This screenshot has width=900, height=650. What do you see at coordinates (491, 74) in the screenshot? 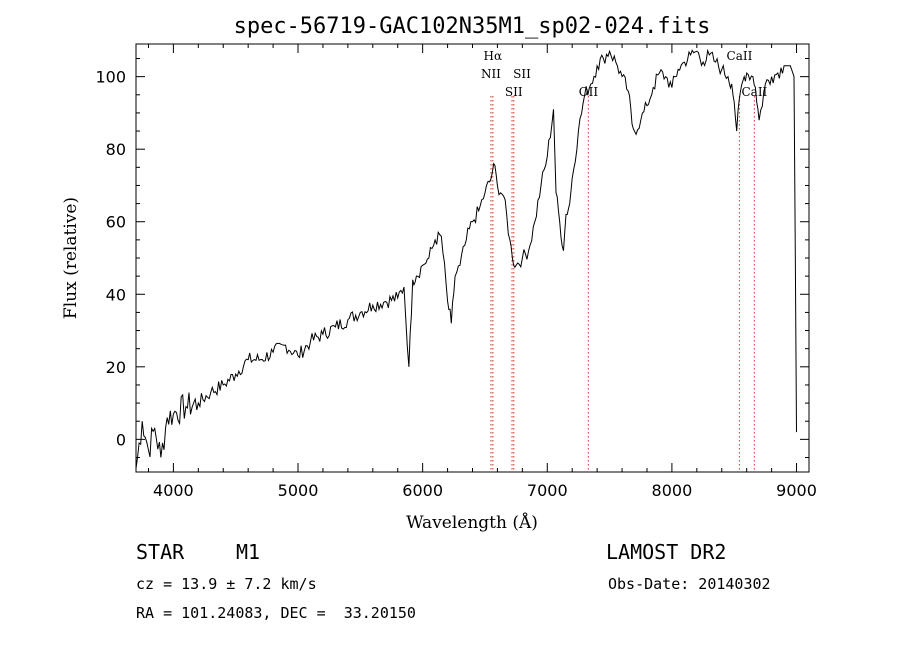
I see `emission-label-1: NII` at bounding box center [491, 74].